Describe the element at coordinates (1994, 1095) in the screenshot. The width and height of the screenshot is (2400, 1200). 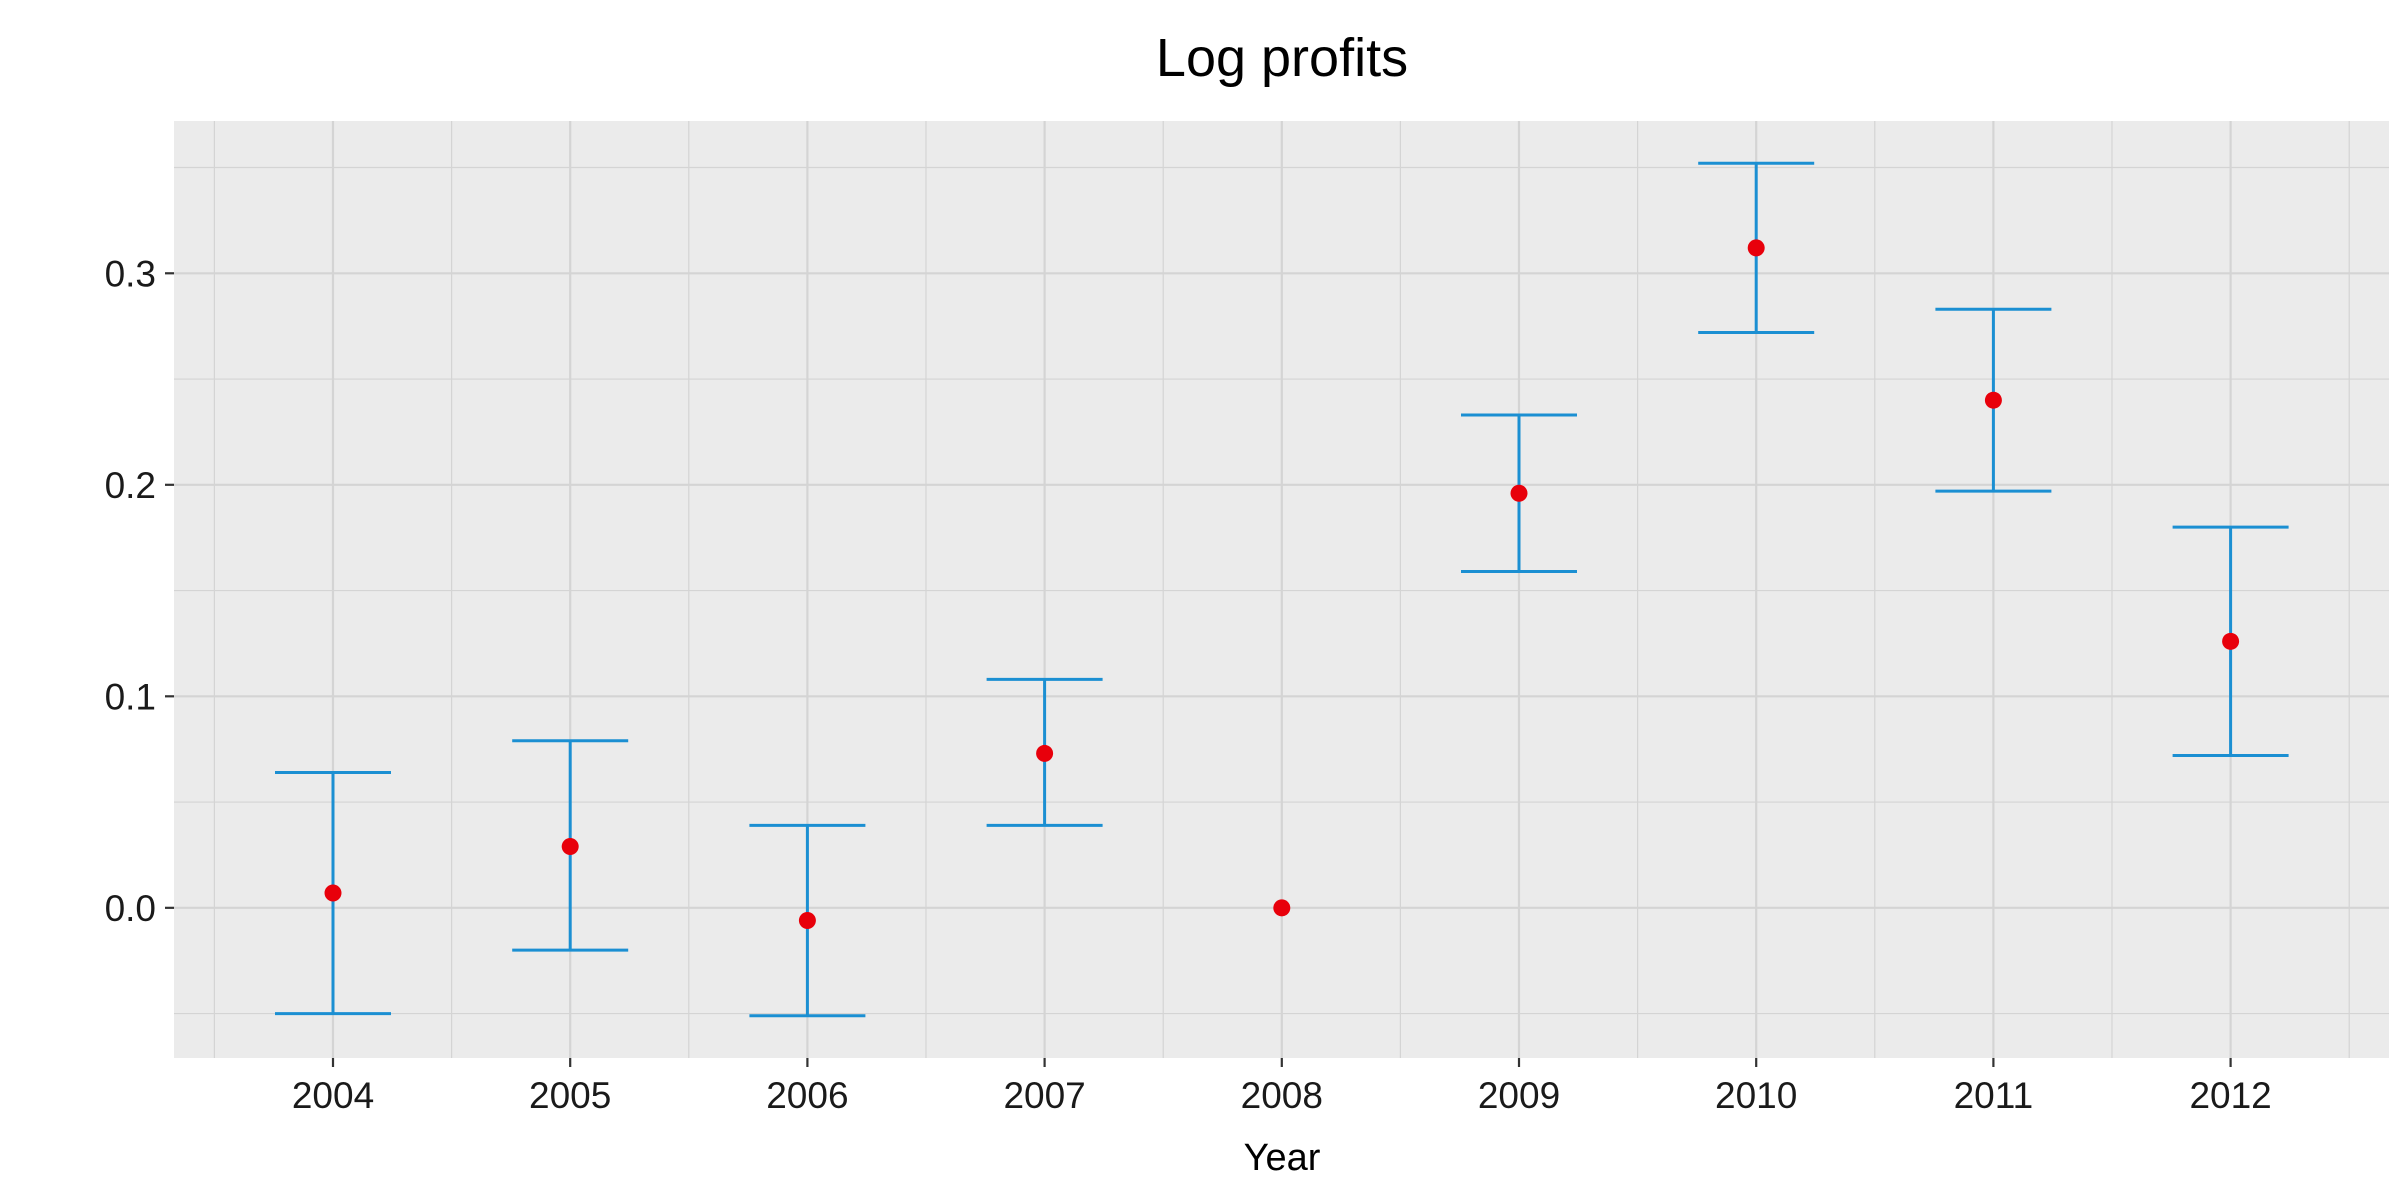
I see `x-tick-label: 2011` at that location.